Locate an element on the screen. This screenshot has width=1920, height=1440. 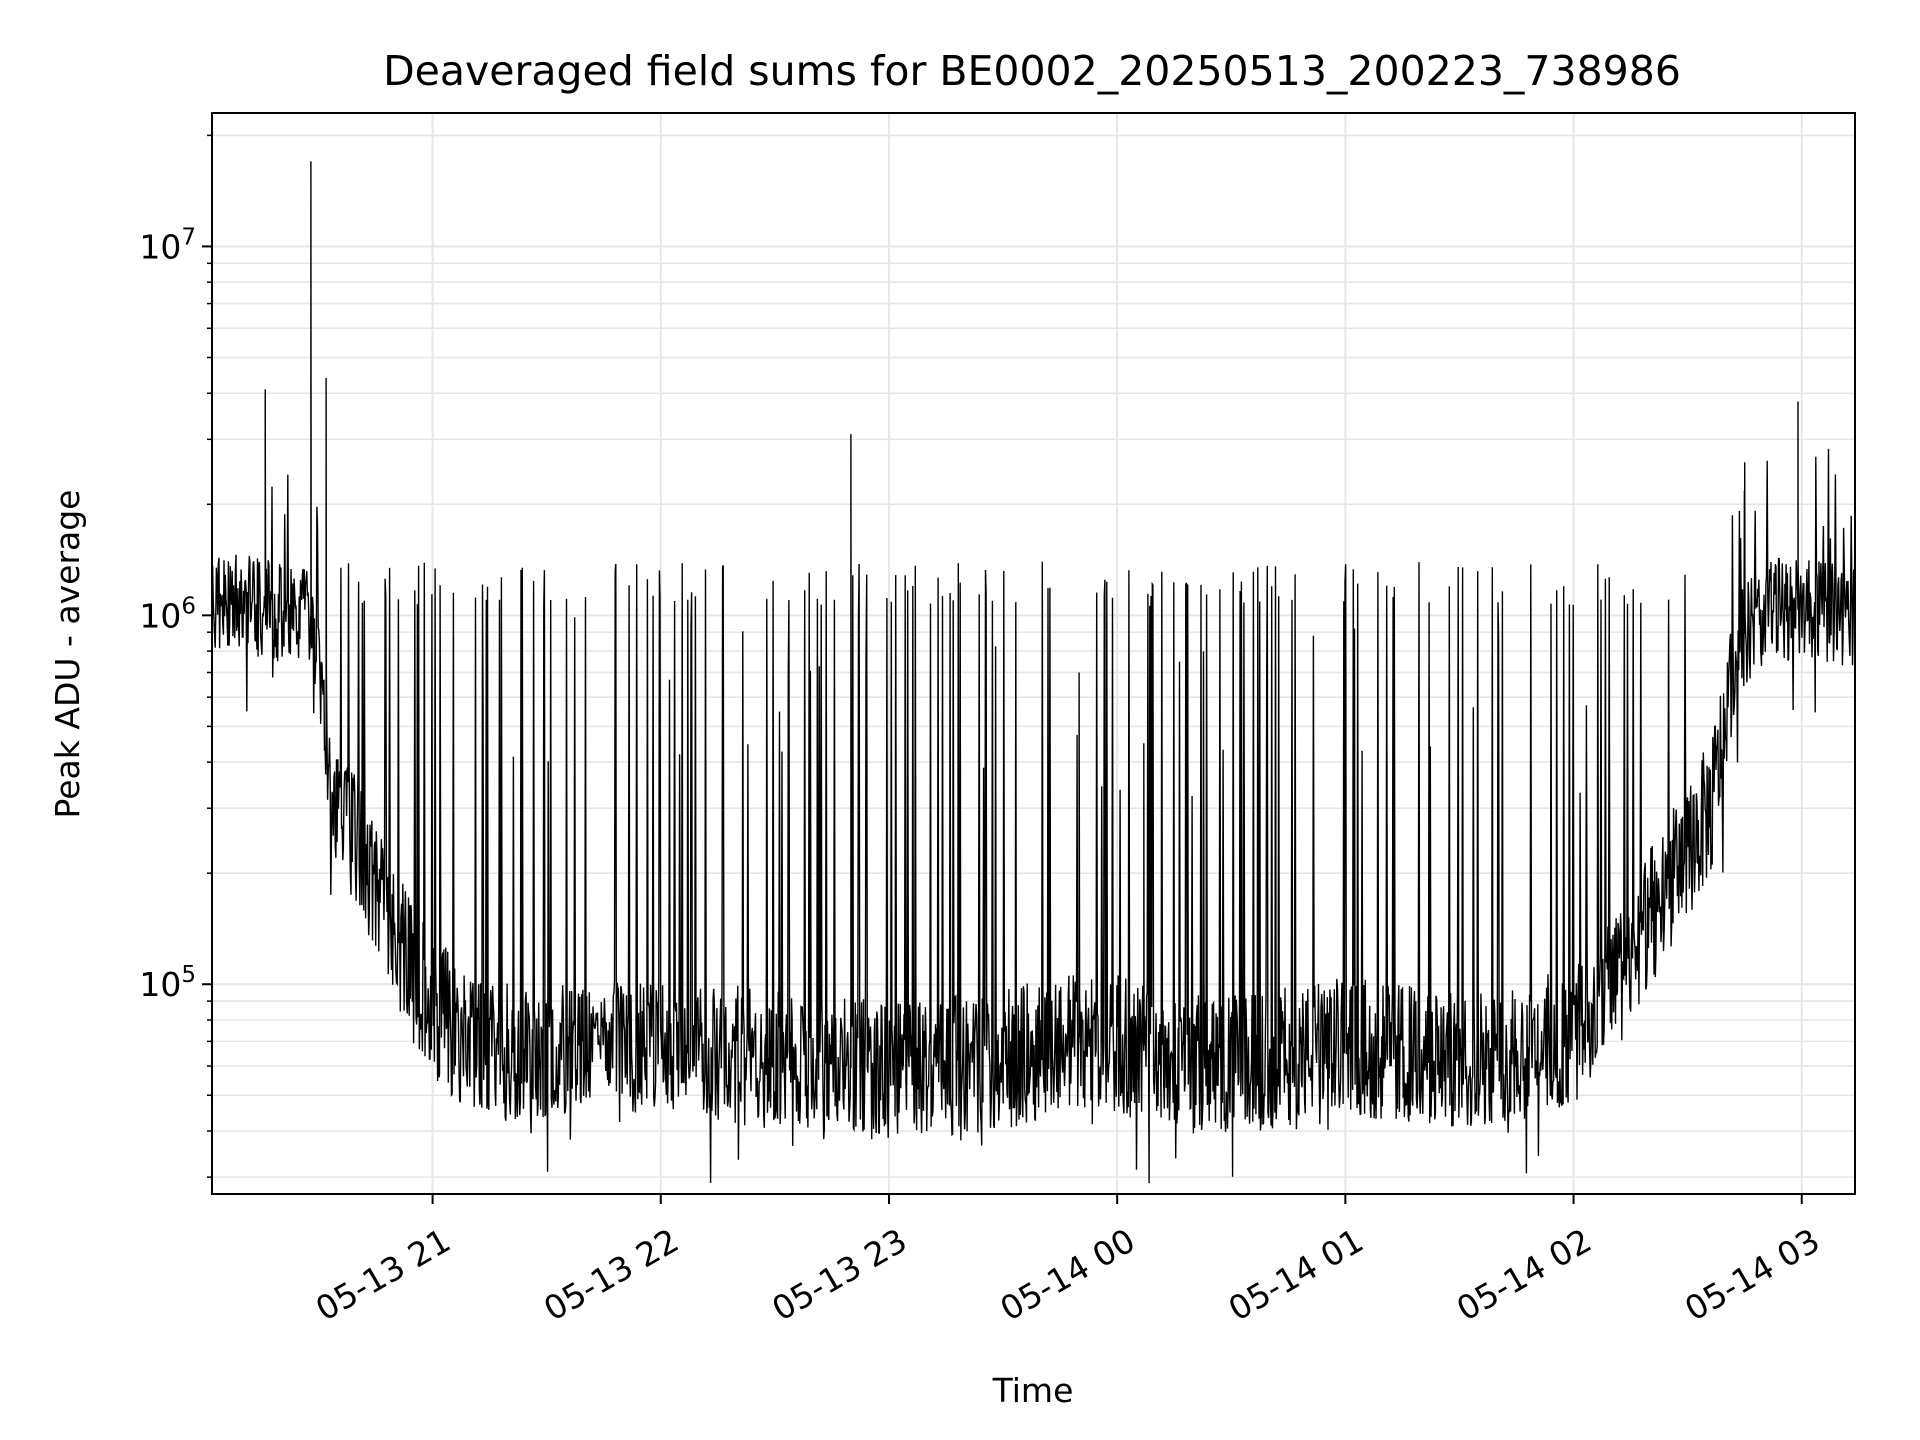
x-tick-label: 05-14 03 is located at coordinates (1752, 1275).